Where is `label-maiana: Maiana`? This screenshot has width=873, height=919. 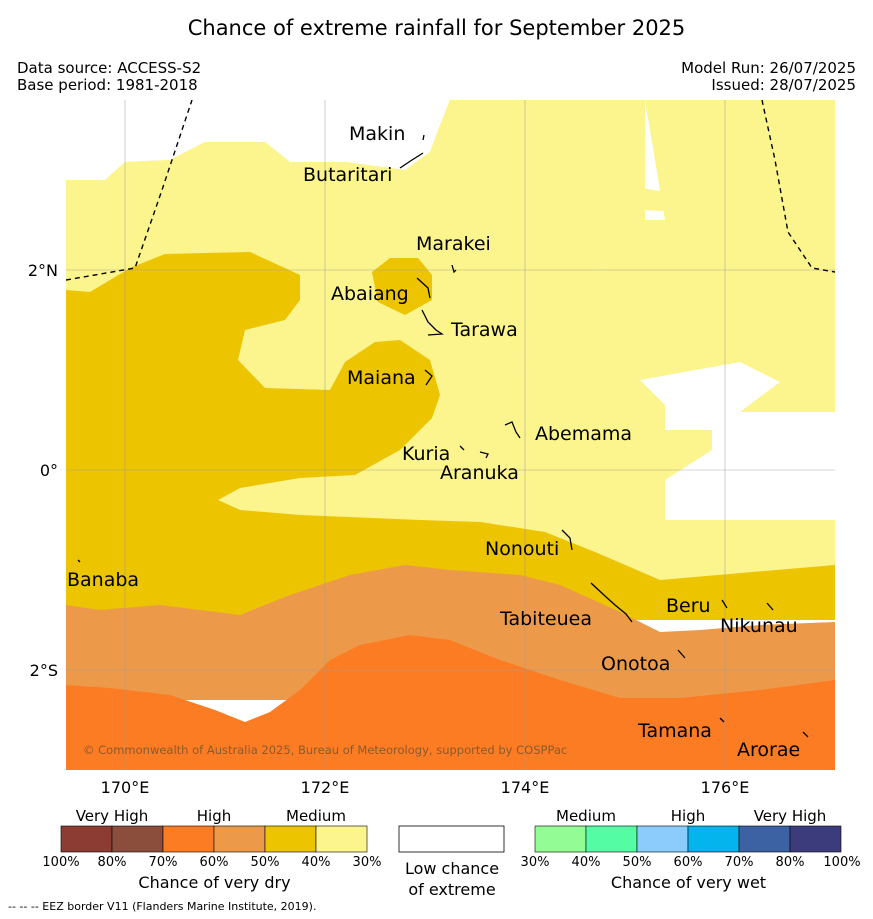
label-maiana: Maiana is located at coordinates (381, 378).